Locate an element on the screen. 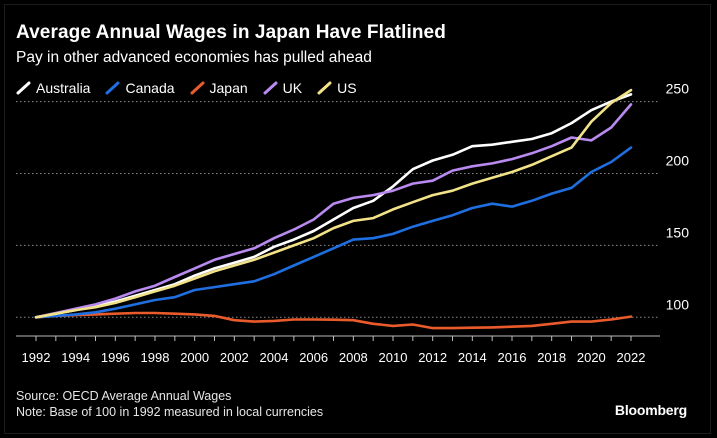 The height and width of the screenshot is (438, 717). source-note: Source: OECD Average Annual Wages is located at coordinates (124, 396).